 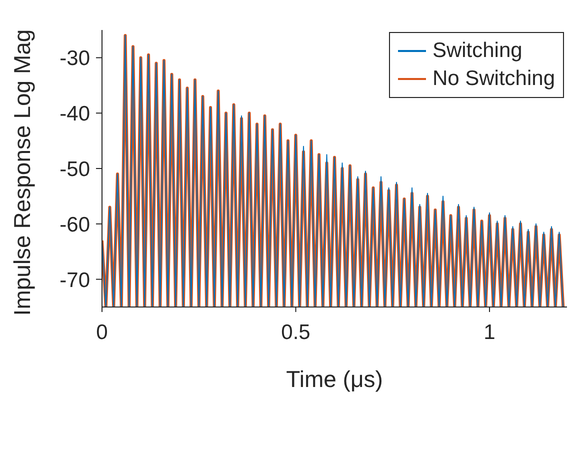 What do you see at coordinates (477, 51) in the screenshot?
I see `legend-label: Switching` at bounding box center [477, 51].